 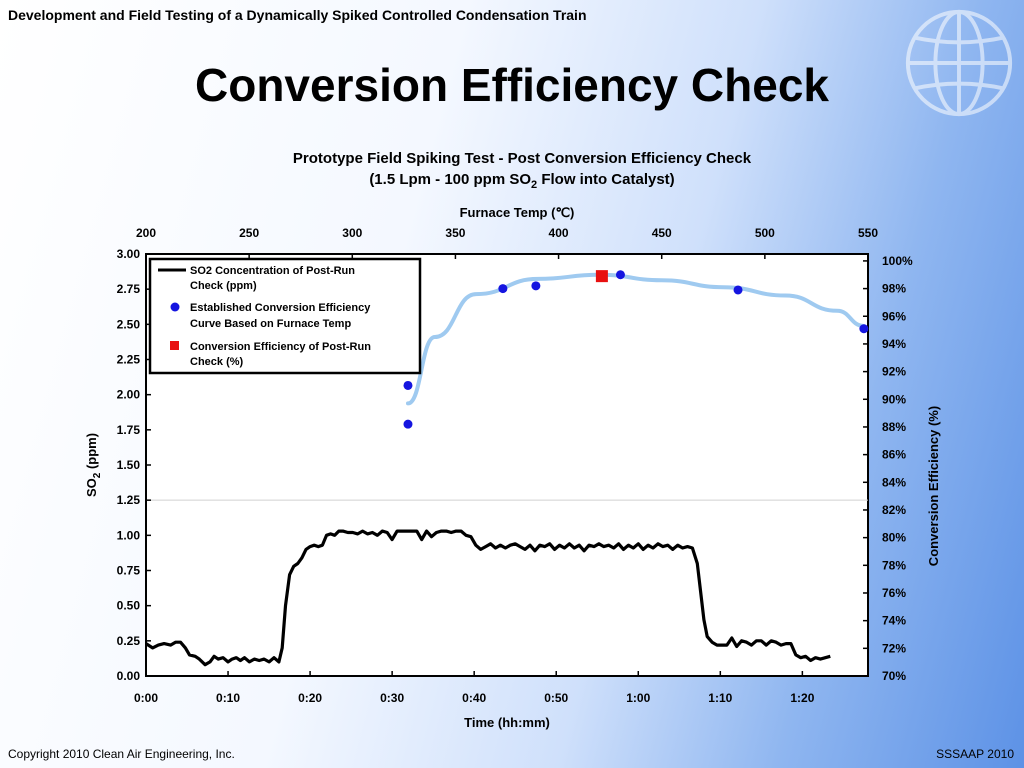 What do you see at coordinates (93, 465) in the screenshot?
I see `y-left-axis-label: SO2 (ppm)` at bounding box center [93, 465].